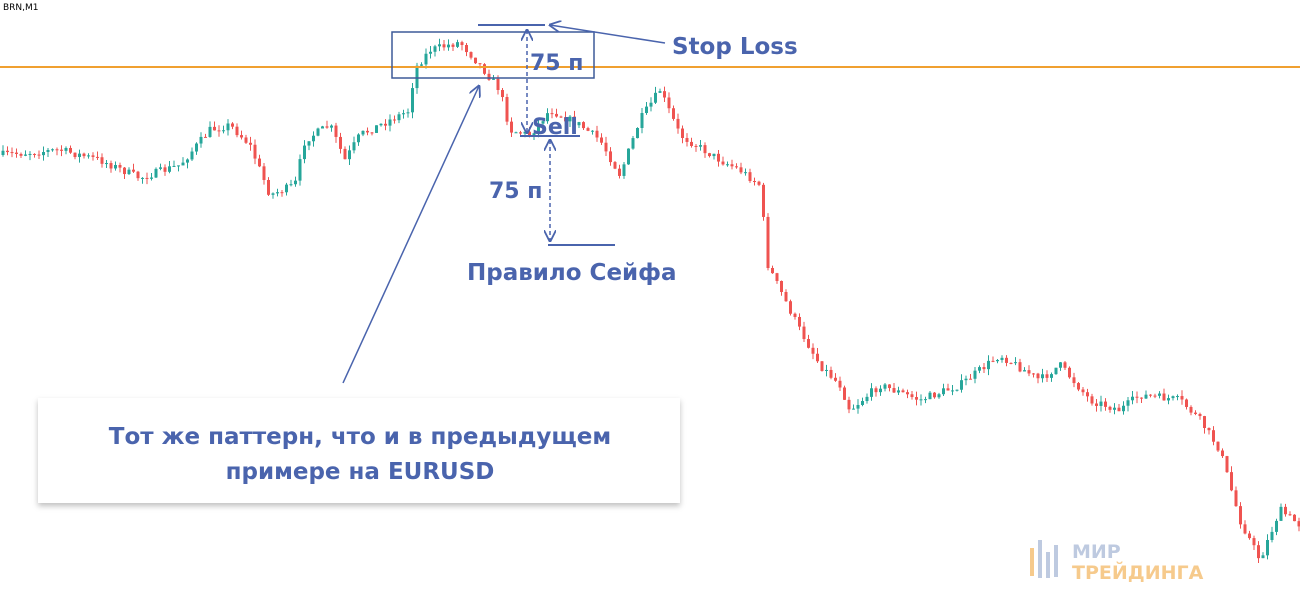 The image size is (1300, 600). What do you see at coordinates (608, 34) in the screenshot?
I see `stop-loss-pointer` at bounding box center [608, 34].